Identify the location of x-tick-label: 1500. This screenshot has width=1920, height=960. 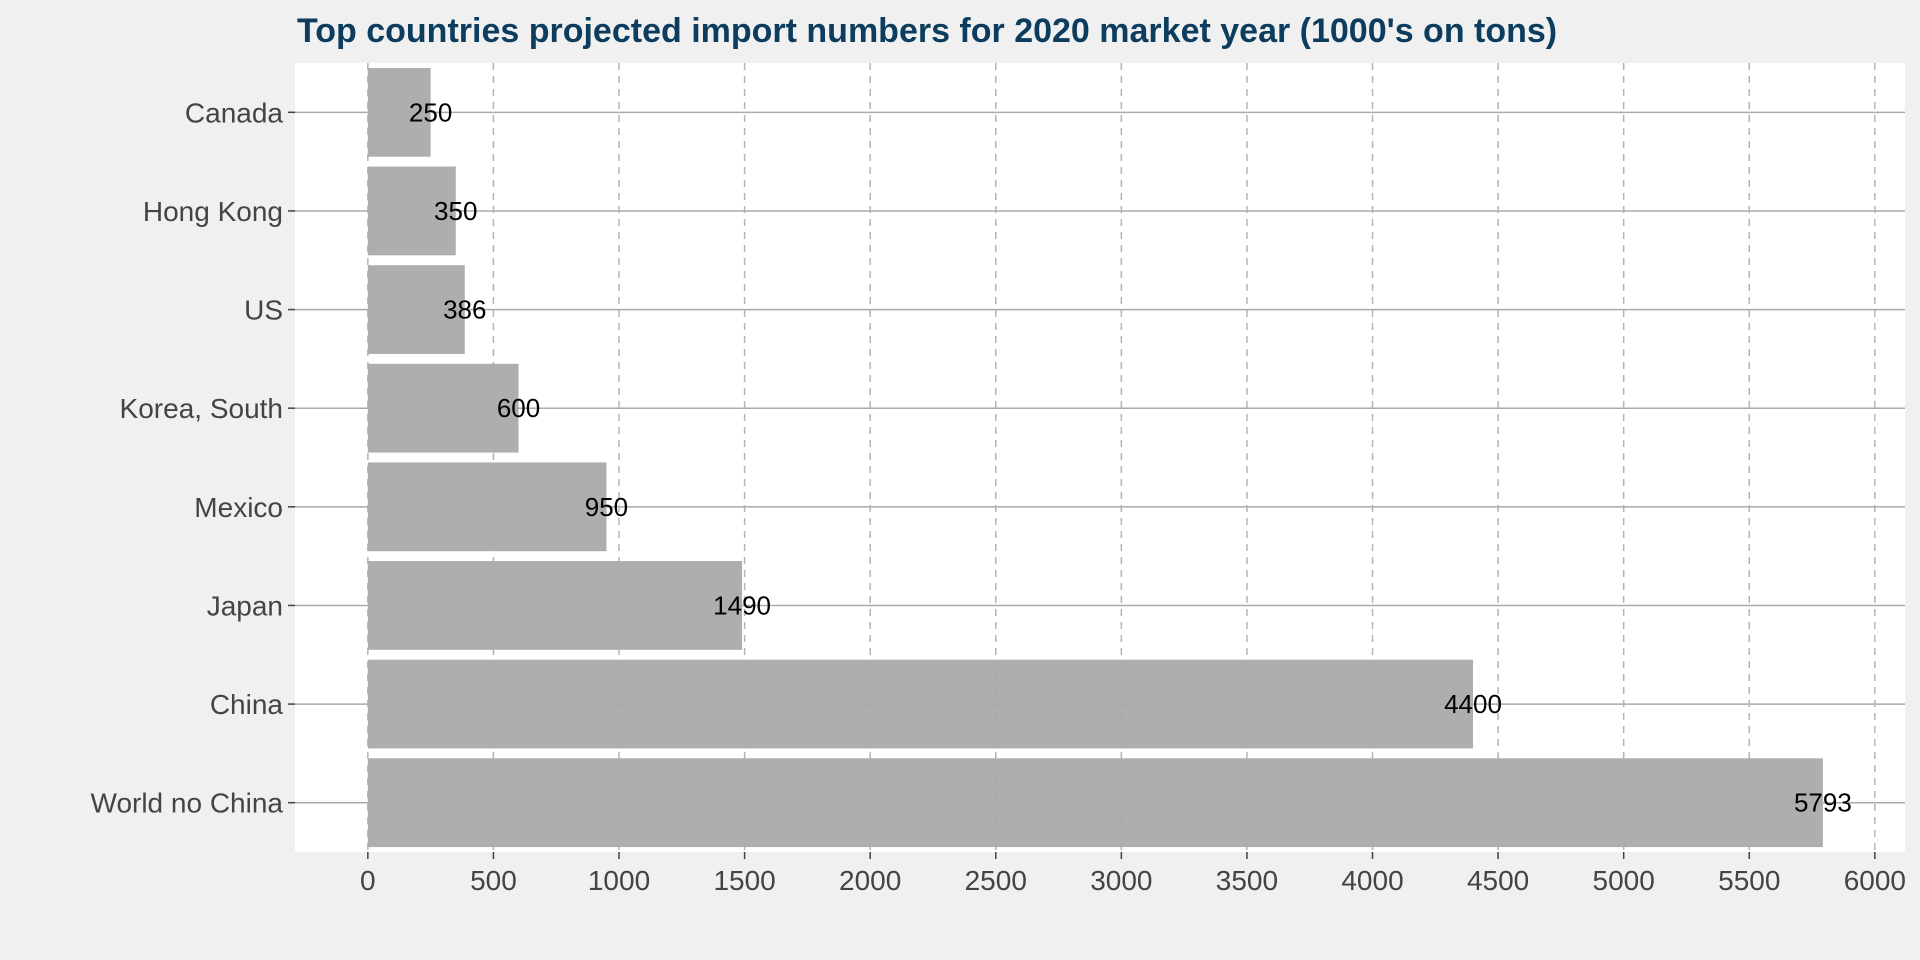
(744, 880).